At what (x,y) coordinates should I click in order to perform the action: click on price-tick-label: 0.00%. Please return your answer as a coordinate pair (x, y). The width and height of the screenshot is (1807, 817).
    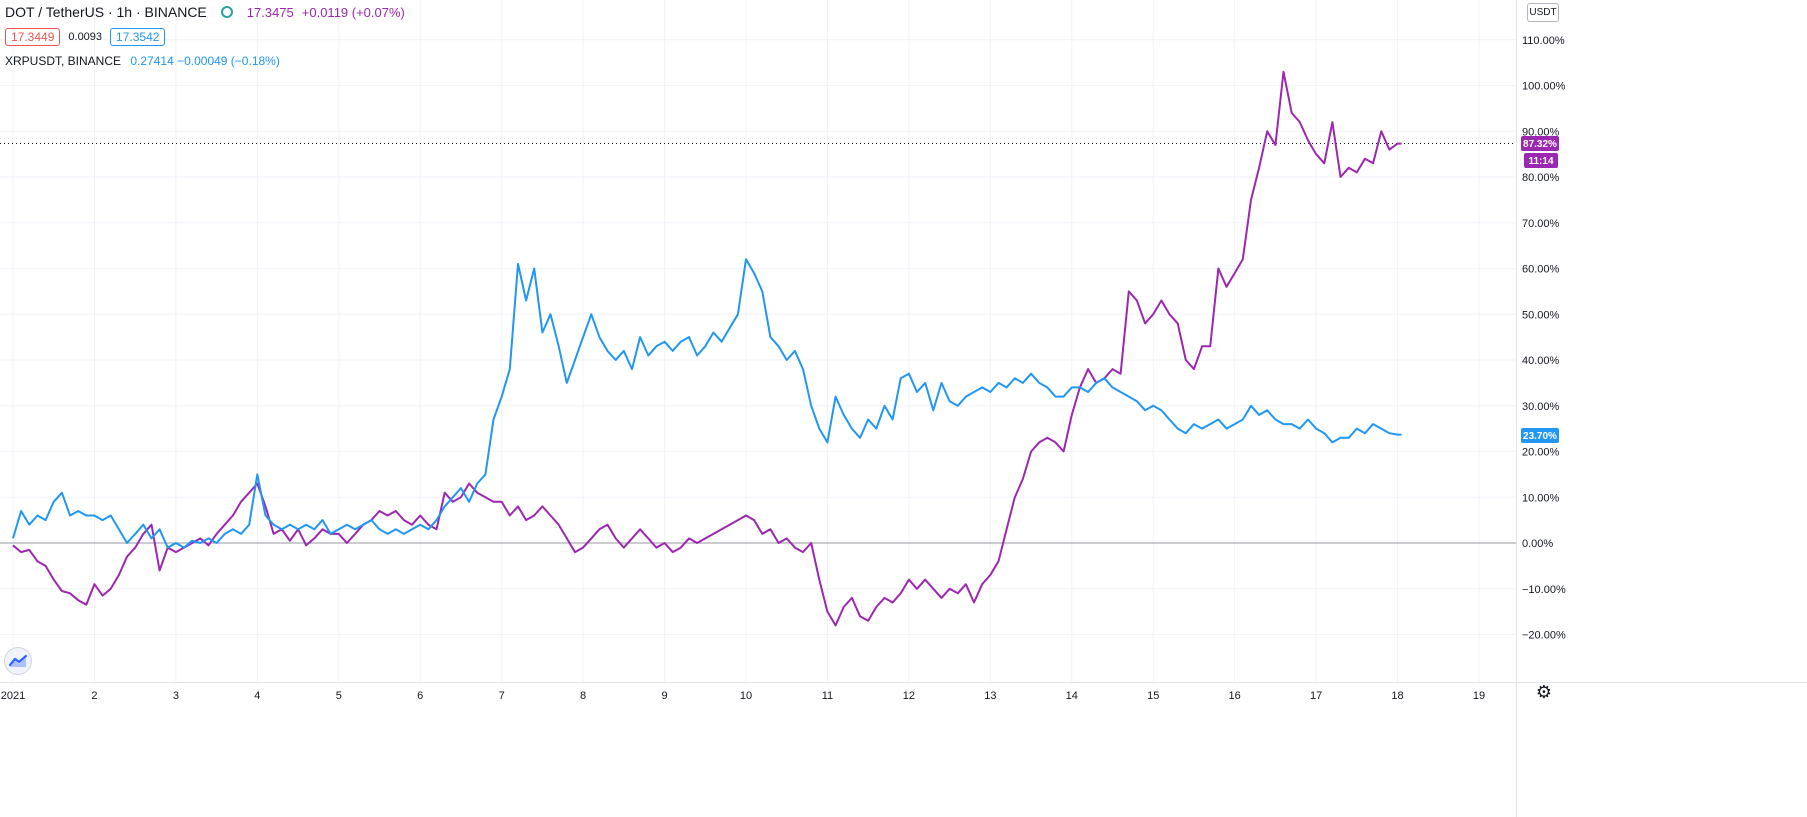
    Looking at the image, I should click on (1537, 544).